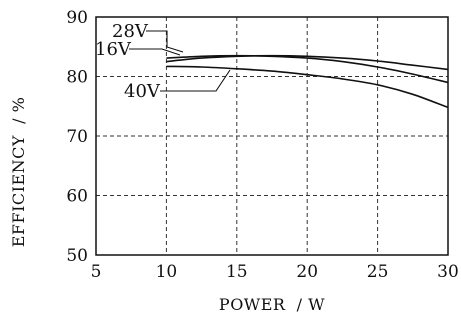 The width and height of the screenshot is (461, 322). What do you see at coordinates (77, 18) in the screenshot?
I see `y-tick-label: 90` at bounding box center [77, 18].